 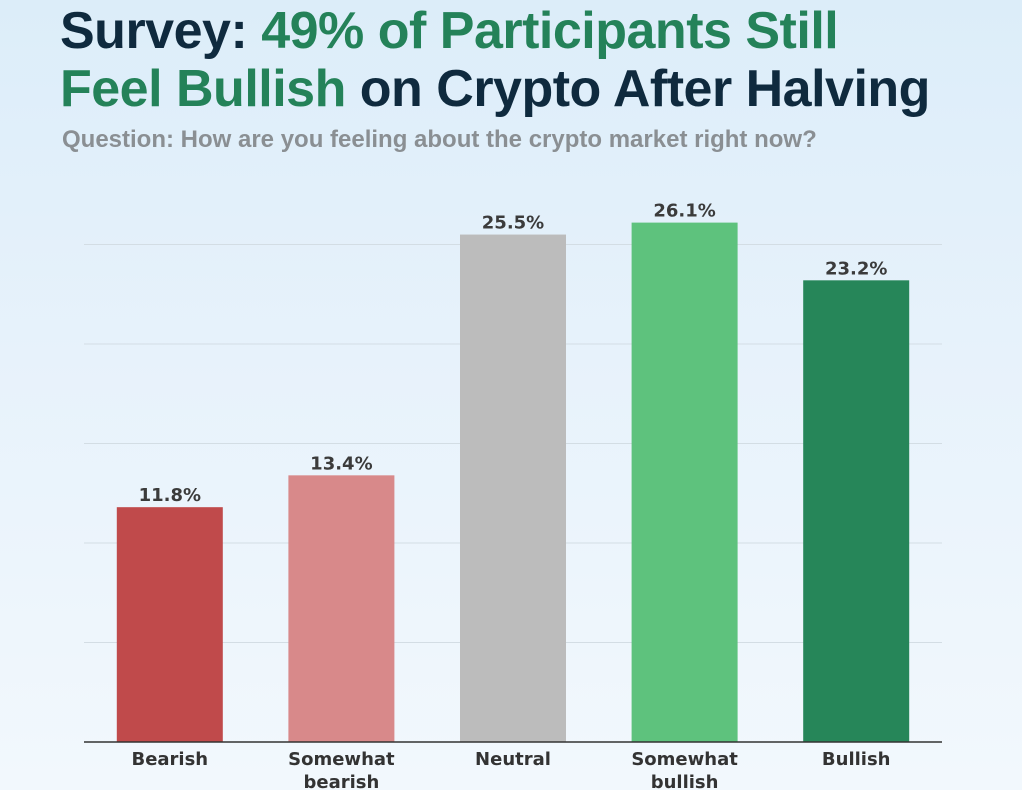 What do you see at coordinates (684, 211) in the screenshot?
I see `data-label: 26.1%` at bounding box center [684, 211].